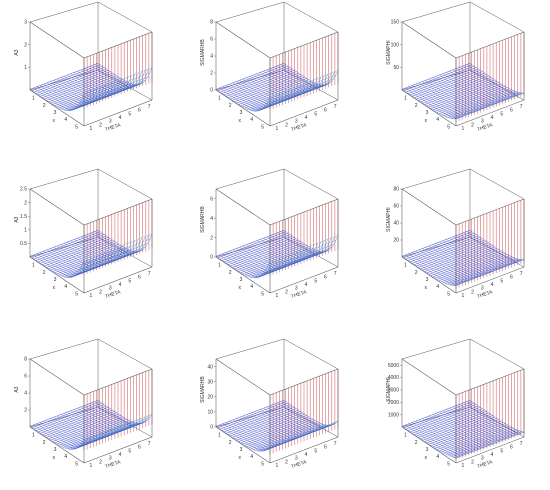 This screenshot has height=490, width=550. Describe the element at coordinates (44, 273) in the screenshot. I see `x-tick-label: 2` at that location.